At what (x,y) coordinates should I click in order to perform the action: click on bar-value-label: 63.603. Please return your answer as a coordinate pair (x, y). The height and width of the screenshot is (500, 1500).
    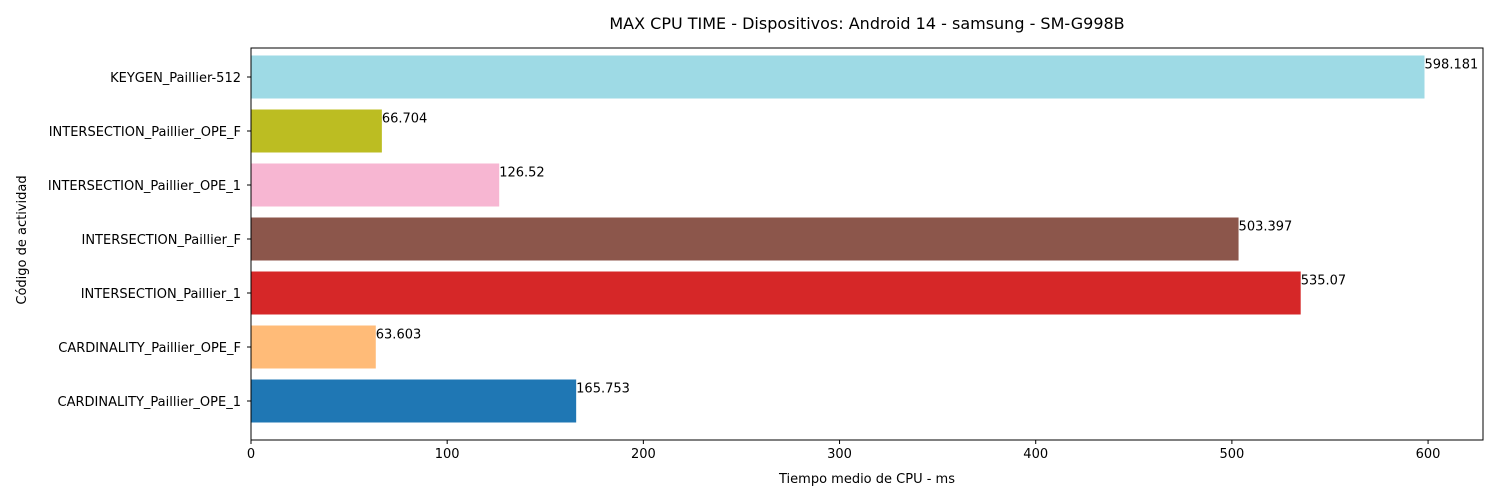
    Looking at the image, I should click on (399, 335).